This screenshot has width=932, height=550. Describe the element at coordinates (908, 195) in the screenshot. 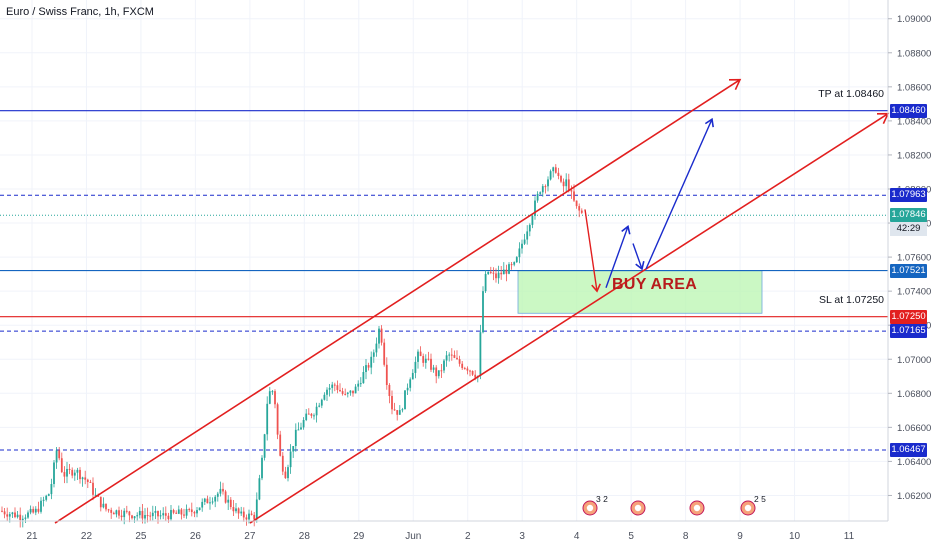

I see `price-tag: 1.07963` at that location.